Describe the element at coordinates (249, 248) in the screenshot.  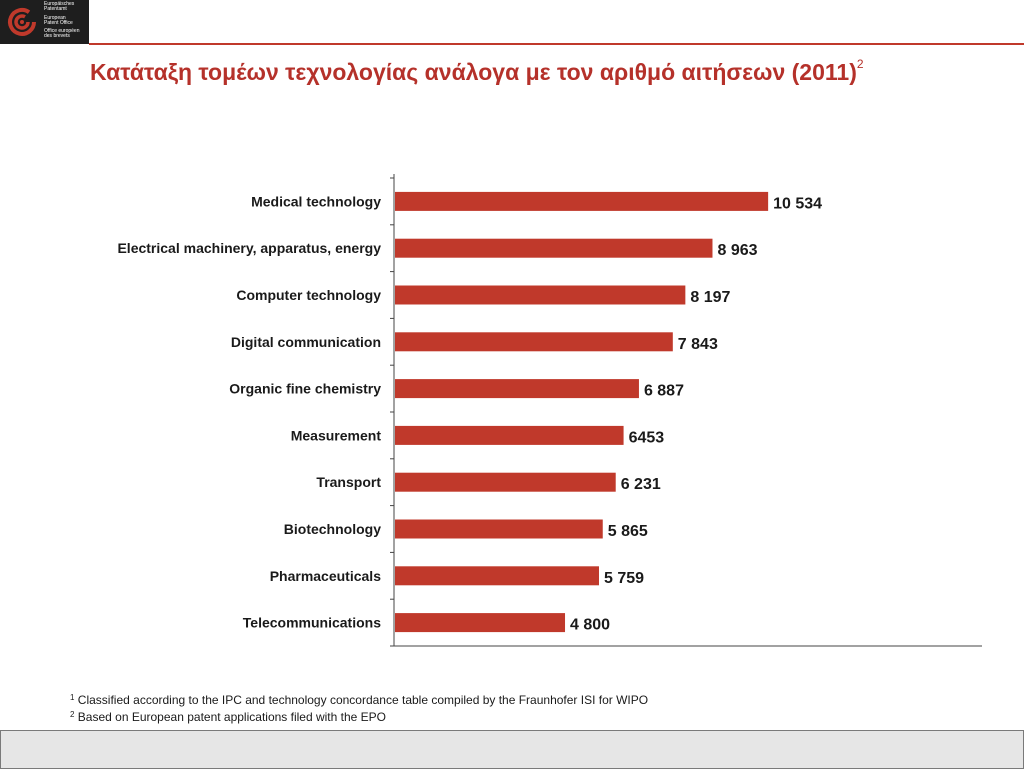
I see `category-label: Electrical machinery, apparatus, energy` at that location.